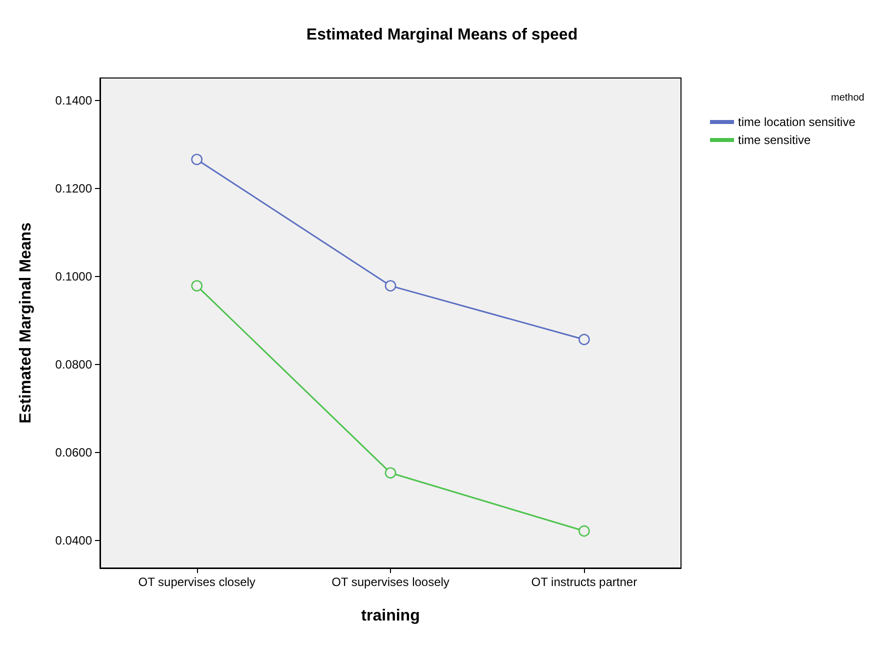  Describe the element at coordinates (73, 189) in the screenshot. I see `y-tick-label: 0.1200` at that location.